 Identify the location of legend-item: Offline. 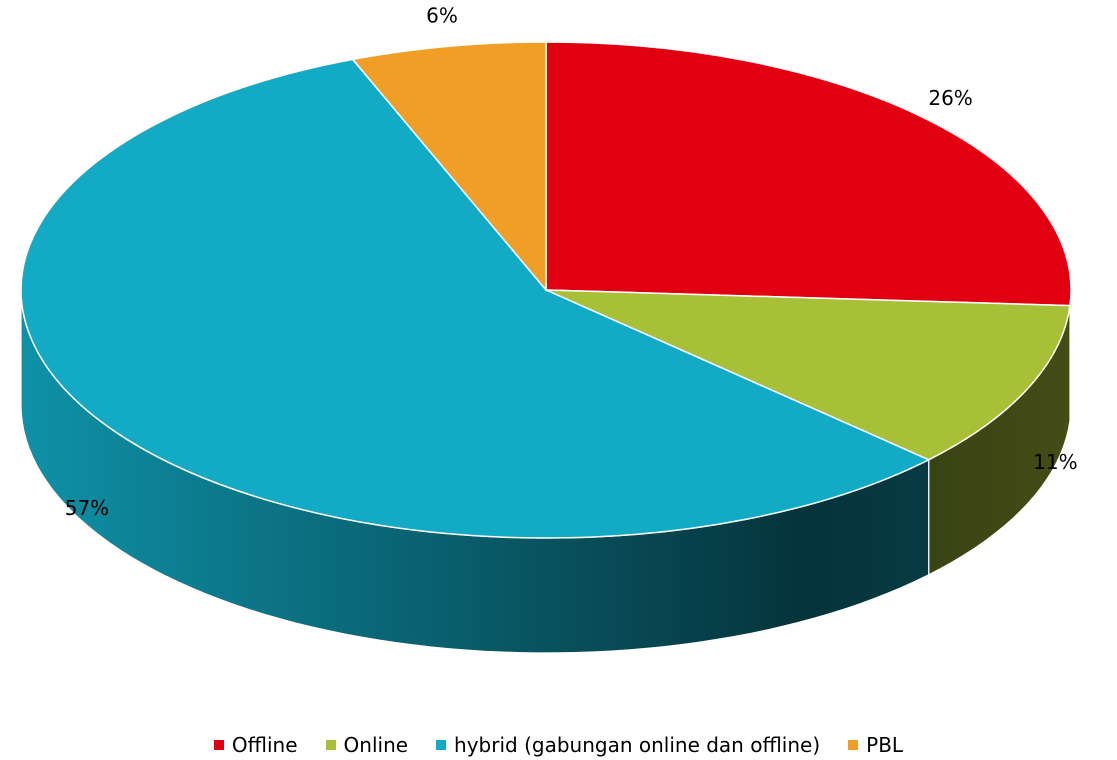
(255, 745).